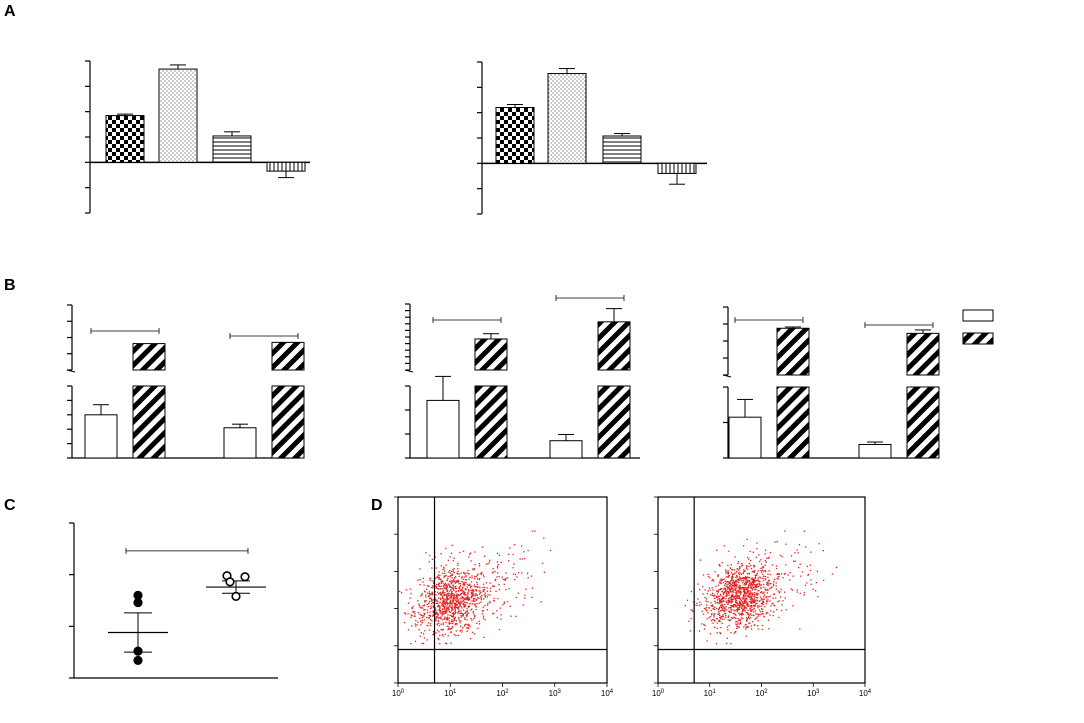  I want to click on x-tick-label: 103, so click(555, 693).